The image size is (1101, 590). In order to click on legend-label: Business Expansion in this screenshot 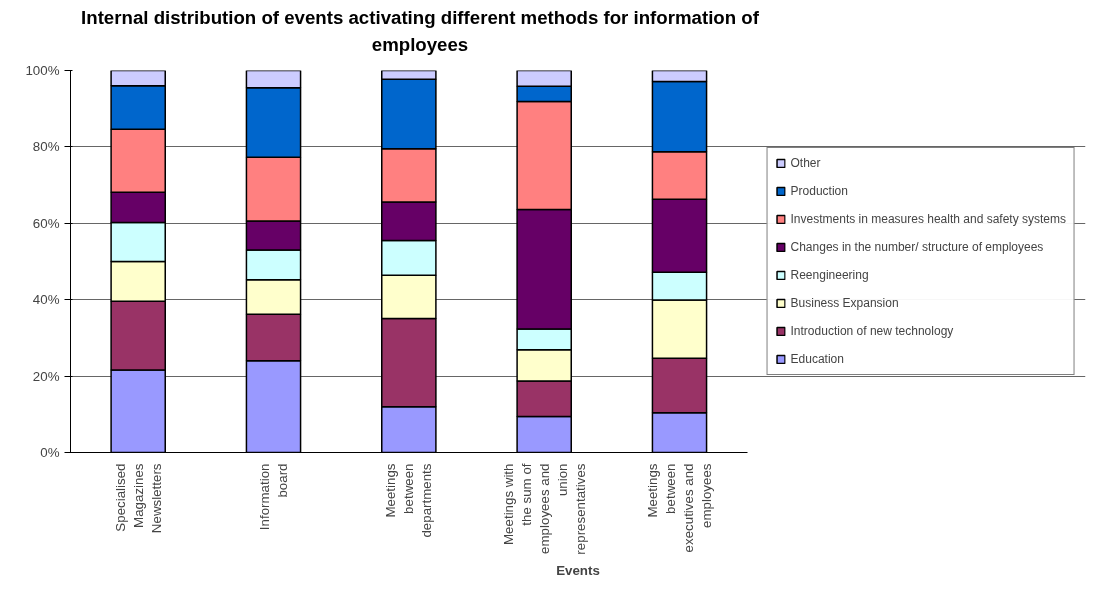, I will do `click(844, 303)`.